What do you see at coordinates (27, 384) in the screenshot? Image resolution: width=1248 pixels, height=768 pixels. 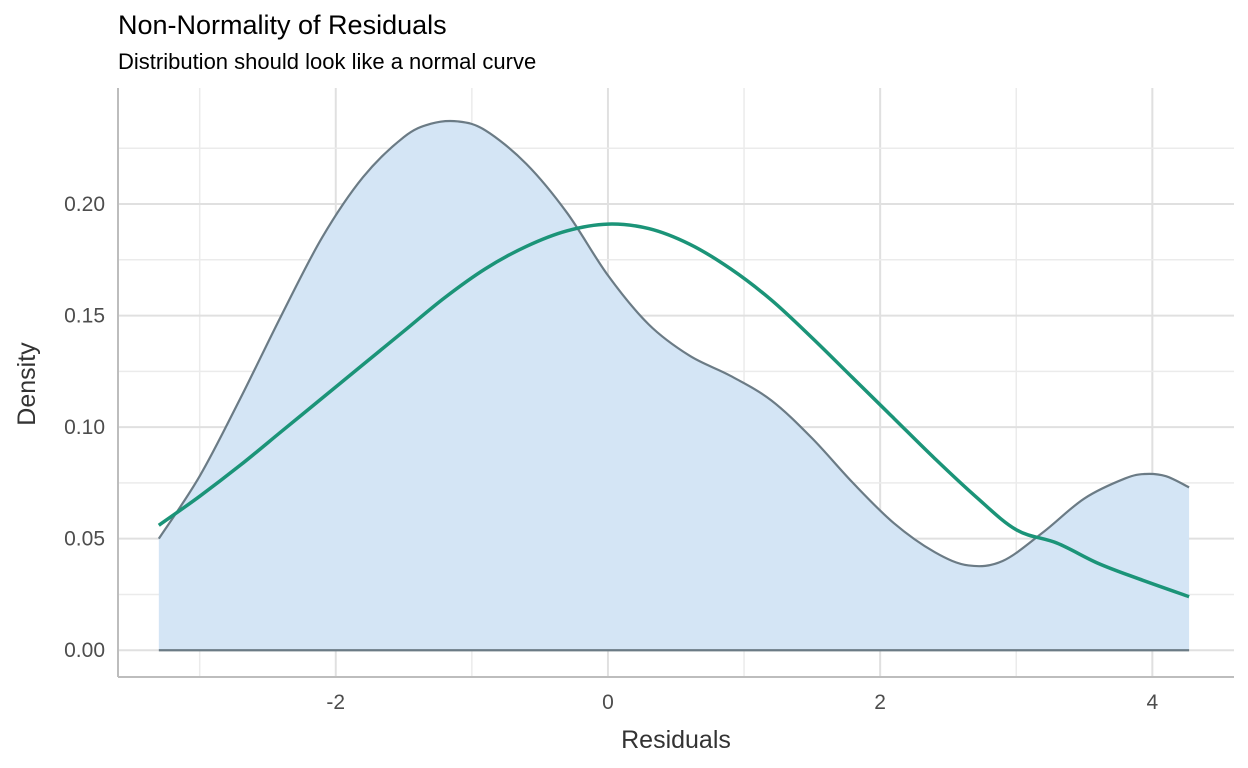 I see `y-axis-title: Density` at bounding box center [27, 384].